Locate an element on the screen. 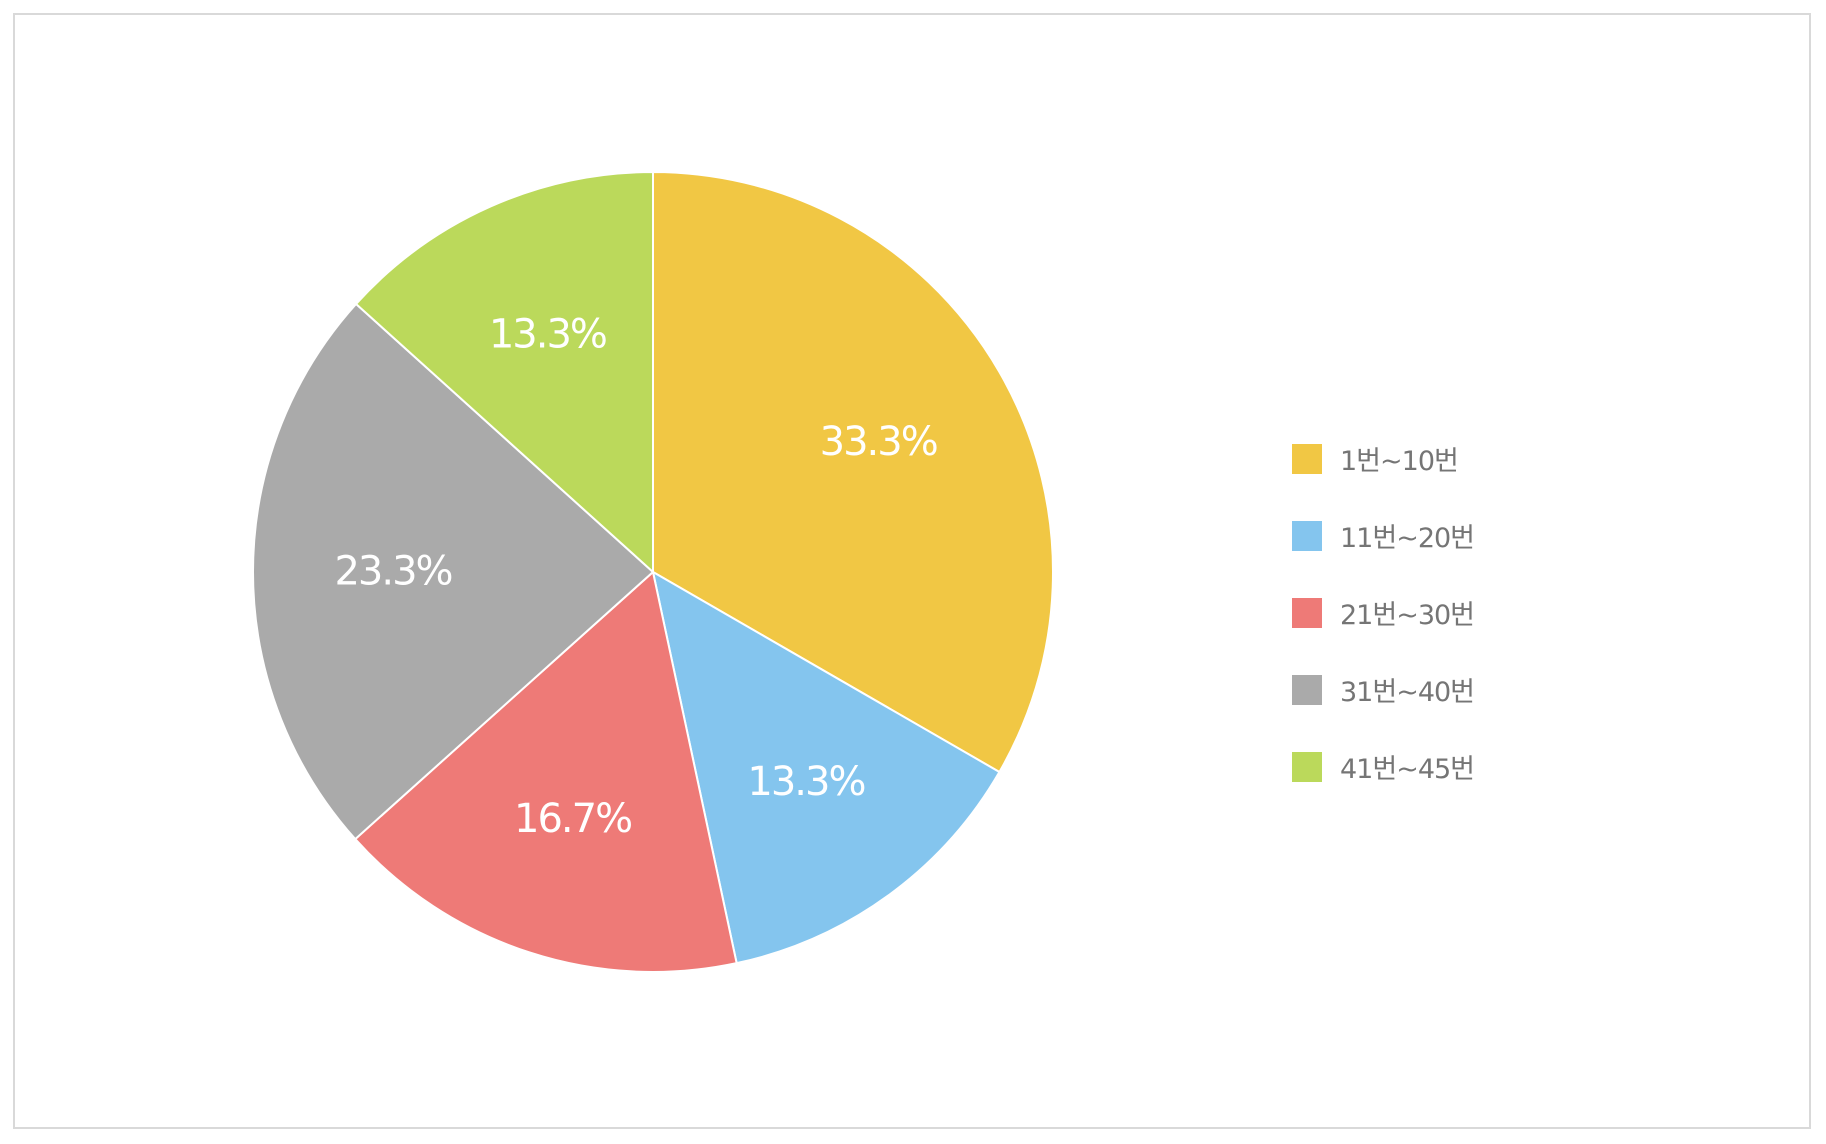 This screenshot has width=1826, height=1144. legend-item-4: 31번~40번 is located at coordinates (1383, 689).